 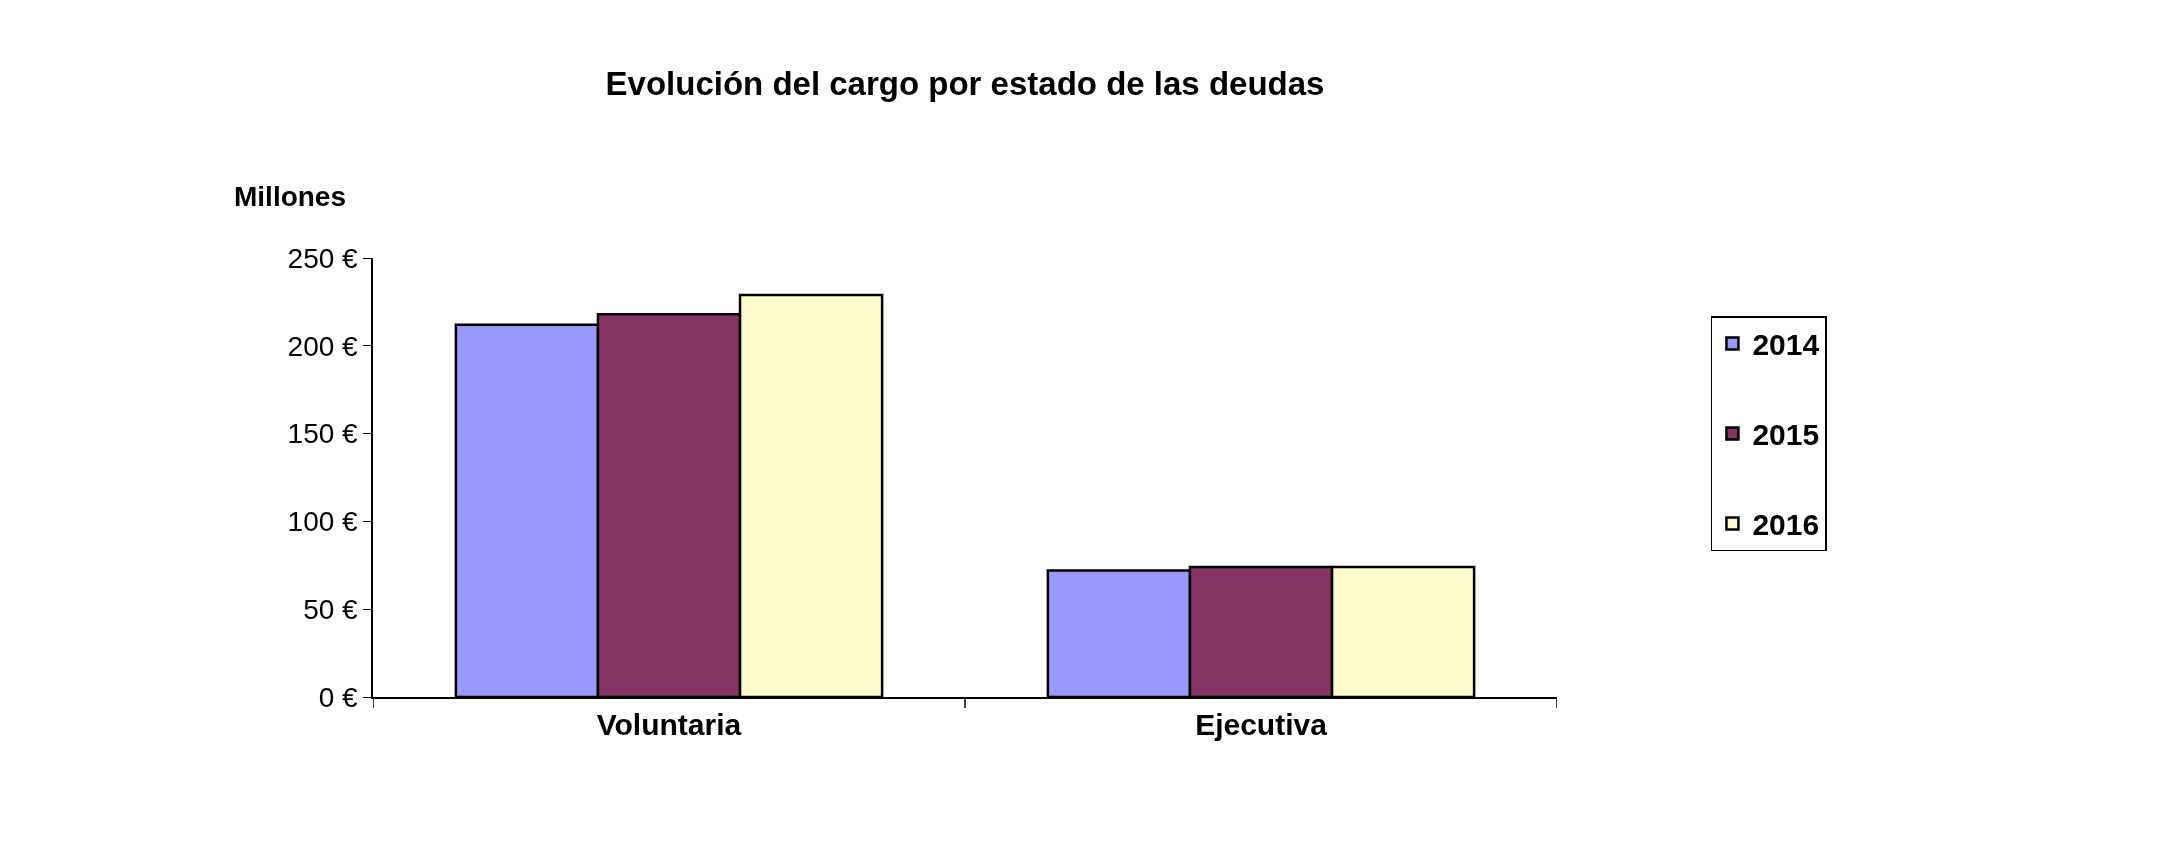 What do you see at coordinates (323, 434) in the screenshot?
I see `y-tick-label: 150 €` at bounding box center [323, 434].